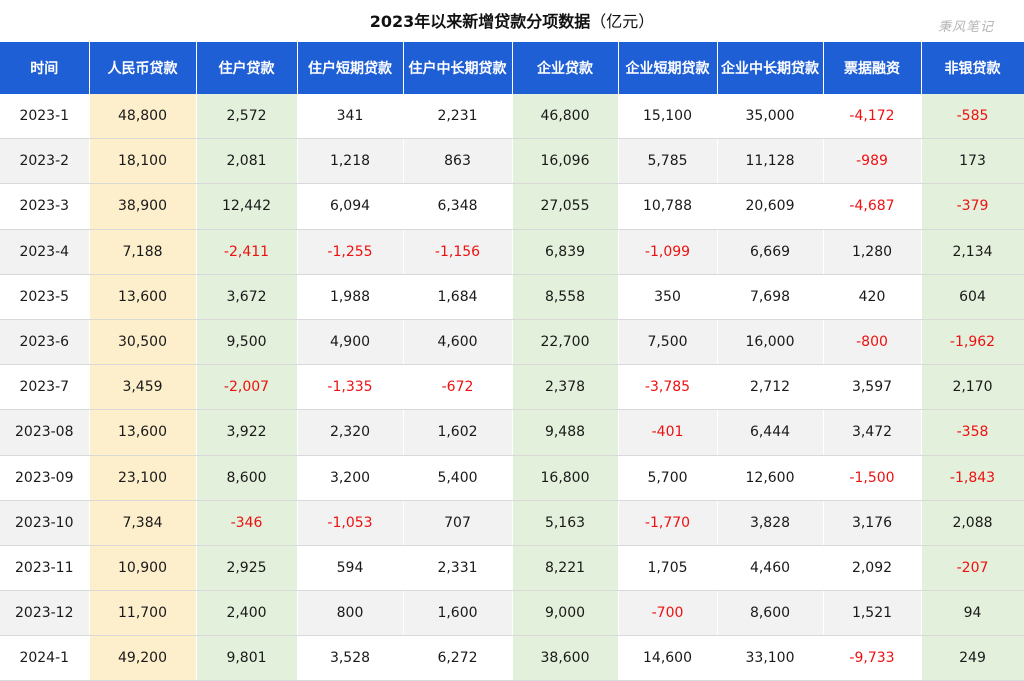 The width and height of the screenshot is (1024, 681). What do you see at coordinates (972, 432) in the screenshot?
I see `table-cell: -358` at bounding box center [972, 432].